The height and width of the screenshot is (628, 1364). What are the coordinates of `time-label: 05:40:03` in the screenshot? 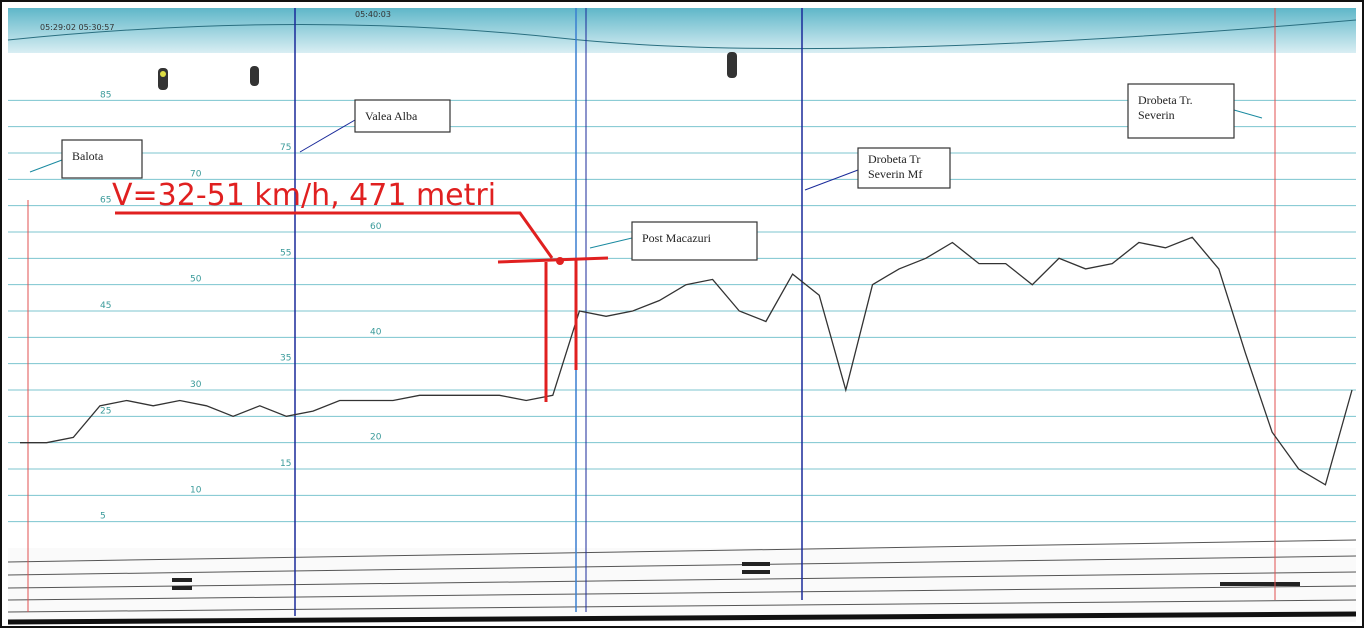 It's located at (373, 14).